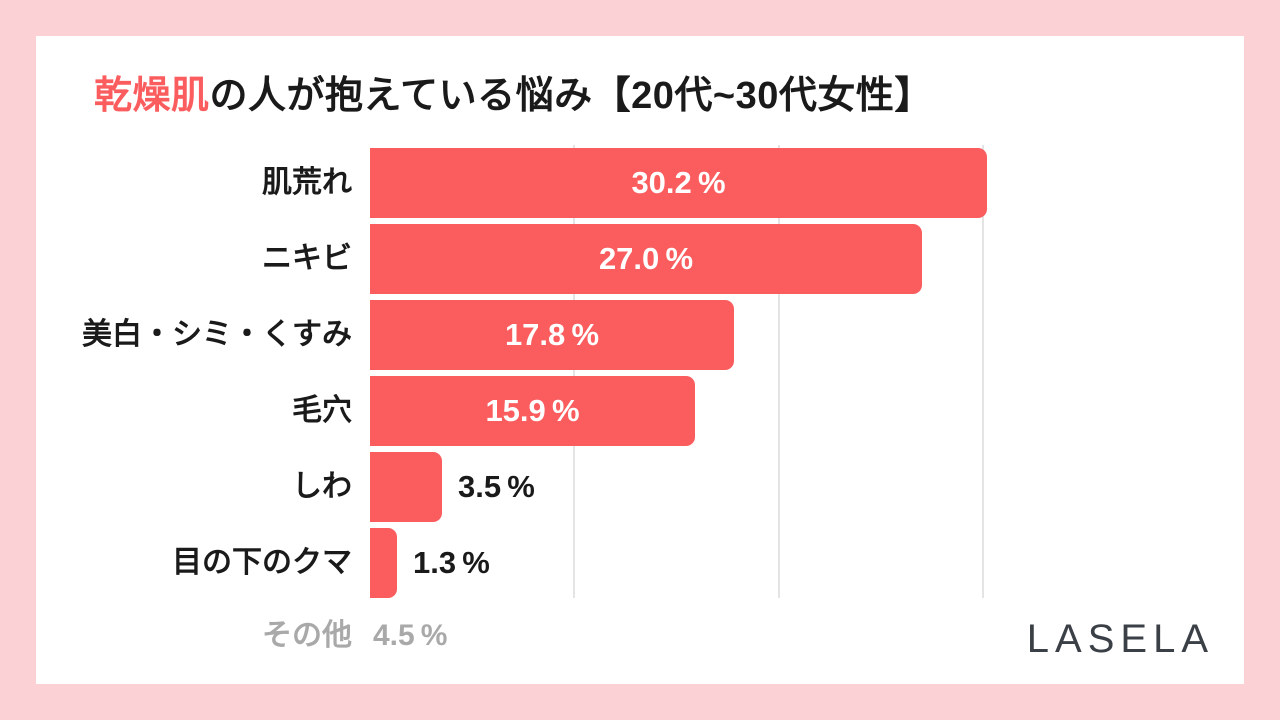  What do you see at coordinates (307, 182) in the screenshot?
I see `category-label: 肌荒れ` at bounding box center [307, 182].